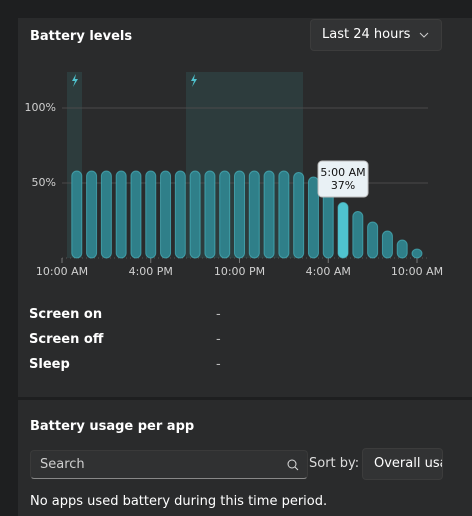  Describe the element at coordinates (40, 107) in the screenshot. I see `y-tick-label: 100%` at that location.